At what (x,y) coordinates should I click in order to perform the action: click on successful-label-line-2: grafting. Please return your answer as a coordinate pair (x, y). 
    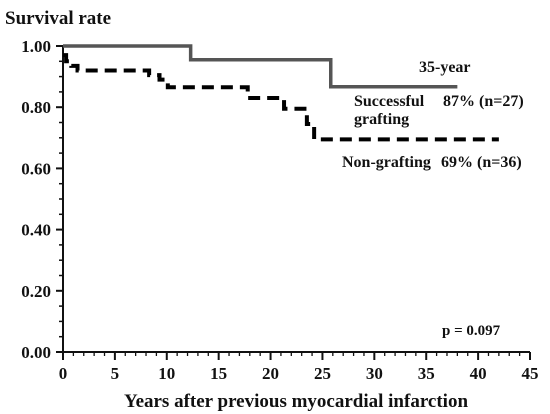
    Looking at the image, I should click on (381, 119).